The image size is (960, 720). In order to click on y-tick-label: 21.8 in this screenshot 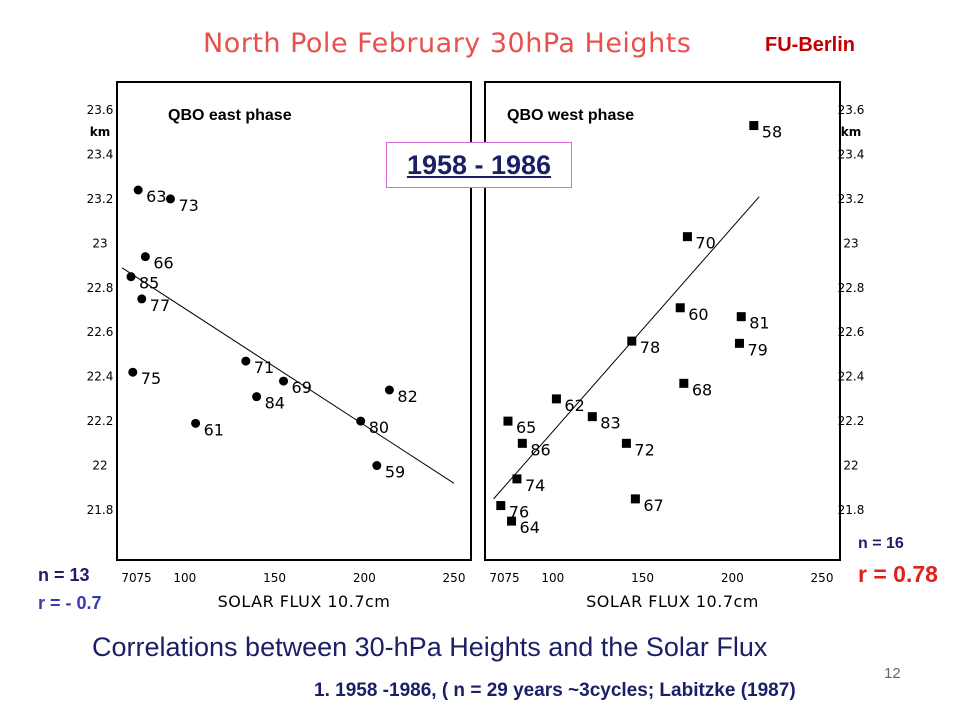, I will do `click(100, 510)`.